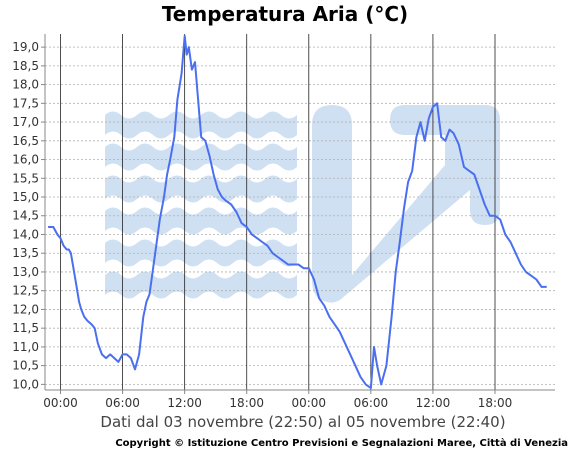 The height and width of the screenshot is (450, 570). I want to click on chart-title: Temperatura Aria (°C), so click(285, 14).